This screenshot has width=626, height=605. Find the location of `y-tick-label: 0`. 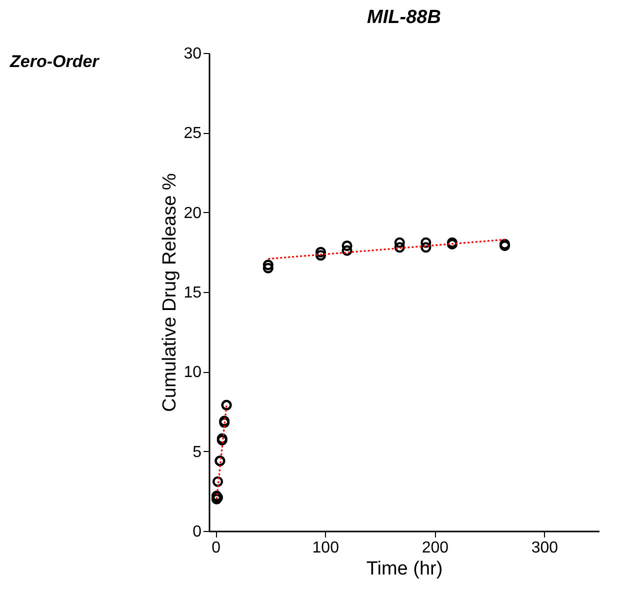

y-tick-label: 0 is located at coordinates (197, 532).